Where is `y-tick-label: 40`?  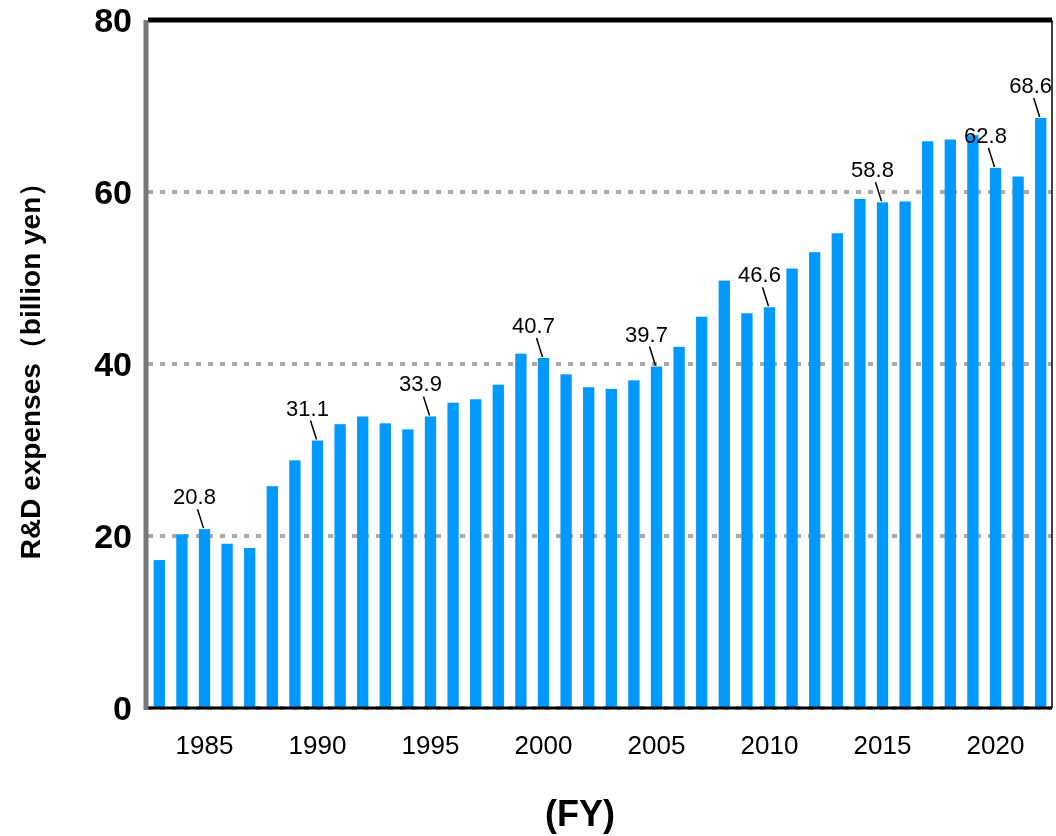 y-tick-label: 40 is located at coordinates (113, 363).